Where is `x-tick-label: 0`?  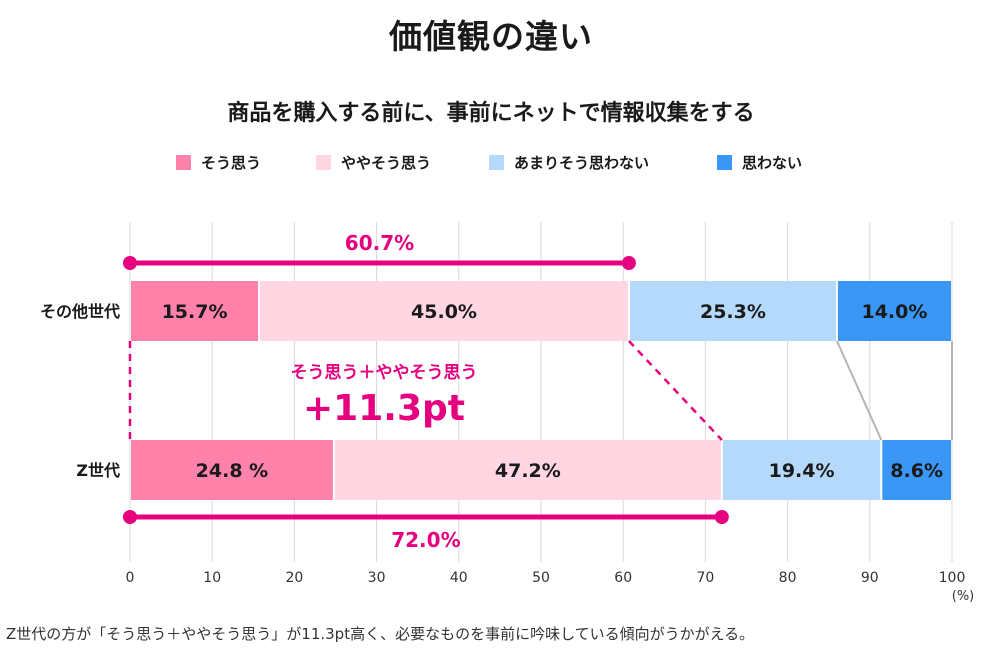
x-tick-label: 0 is located at coordinates (130, 578).